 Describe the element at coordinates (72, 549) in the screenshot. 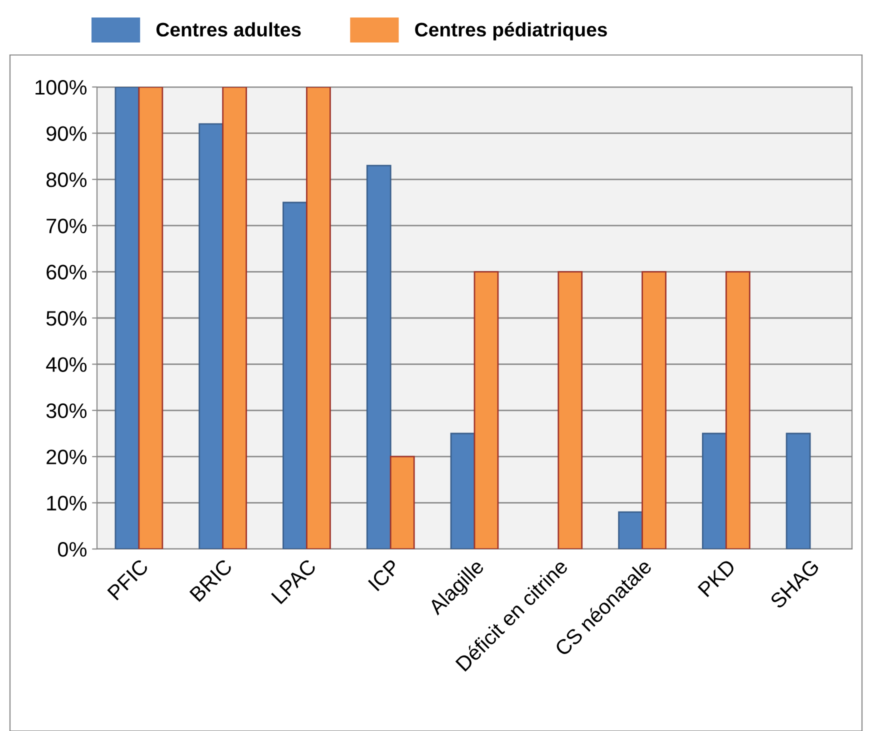

I see `y-tick-label: 0%` at that location.